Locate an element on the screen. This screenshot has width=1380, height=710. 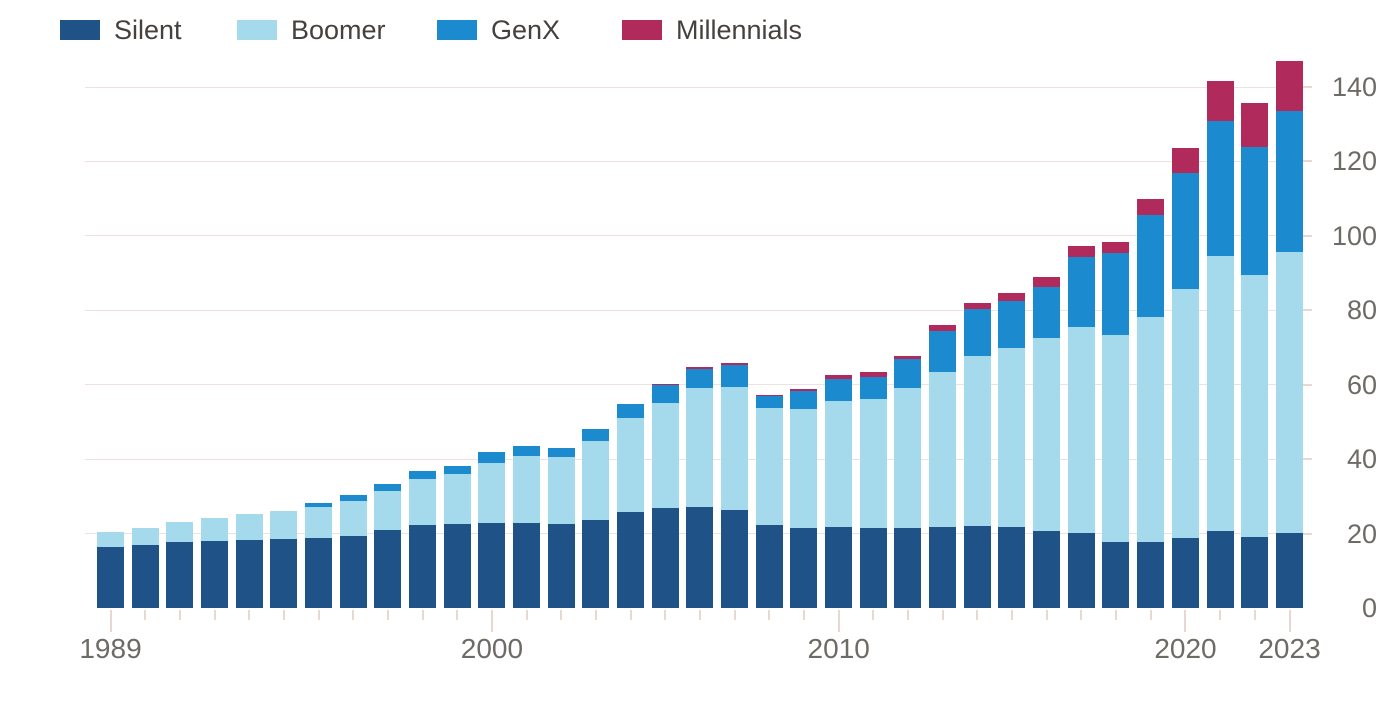
bar-segment-boomer-2011 is located at coordinates (873, 463).